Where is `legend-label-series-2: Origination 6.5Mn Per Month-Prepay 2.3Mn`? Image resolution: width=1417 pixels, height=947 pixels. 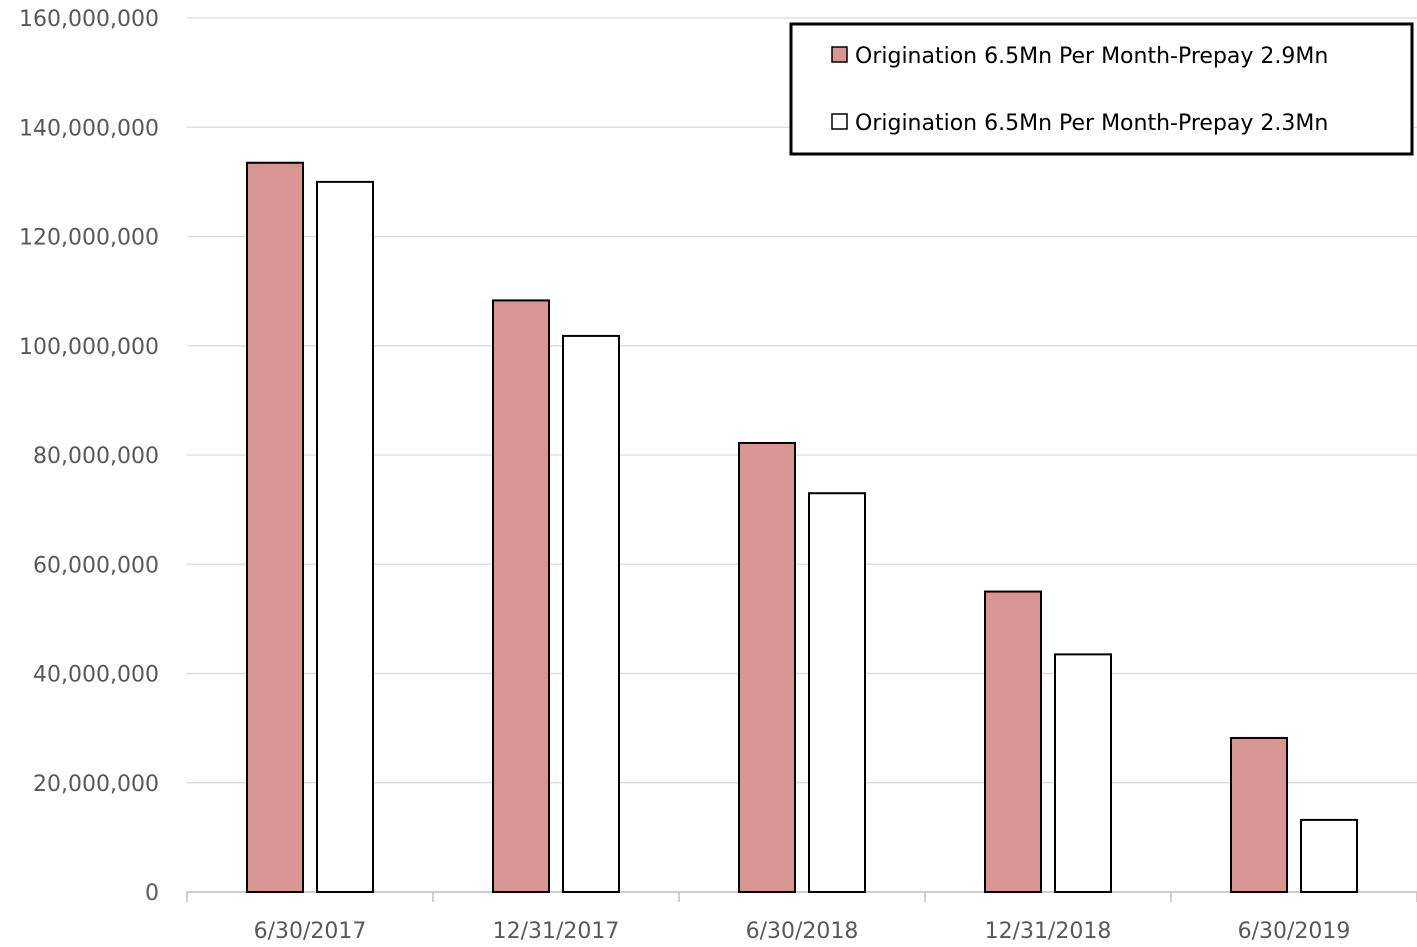 legend-label-series-2: Origination 6.5Mn Per Month-Prepay 2.3Mn is located at coordinates (1091, 123).